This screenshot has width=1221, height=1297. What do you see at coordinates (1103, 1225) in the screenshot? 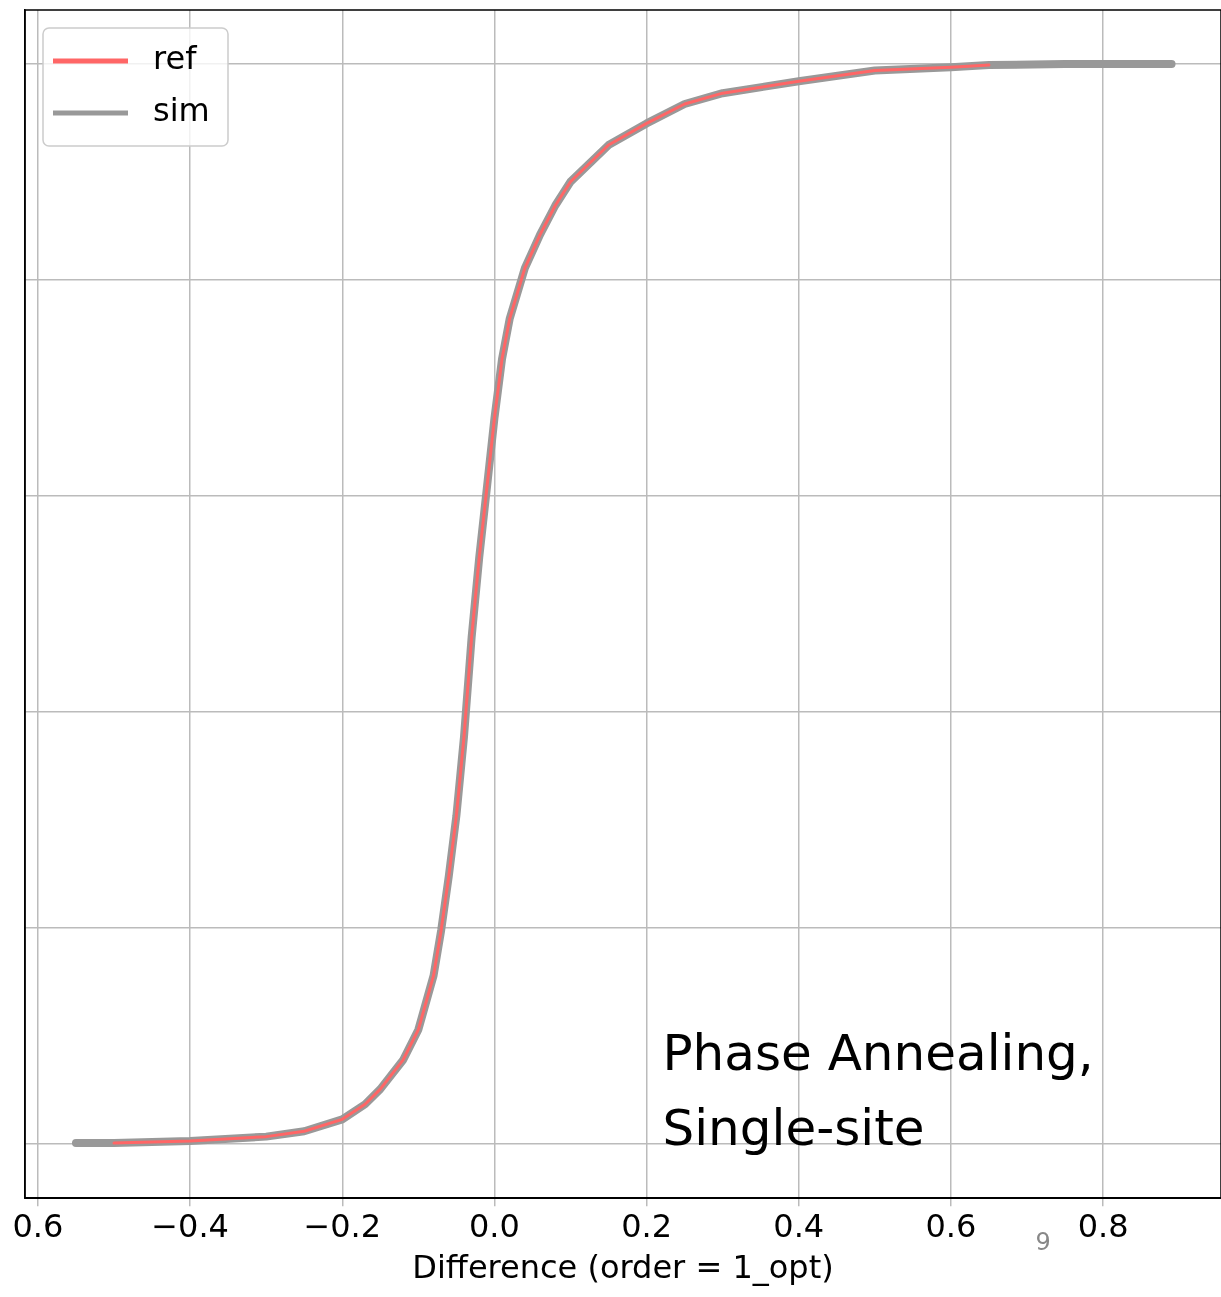
I see `x-tick-label: 0.8` at bounding box center [1103, 1225].